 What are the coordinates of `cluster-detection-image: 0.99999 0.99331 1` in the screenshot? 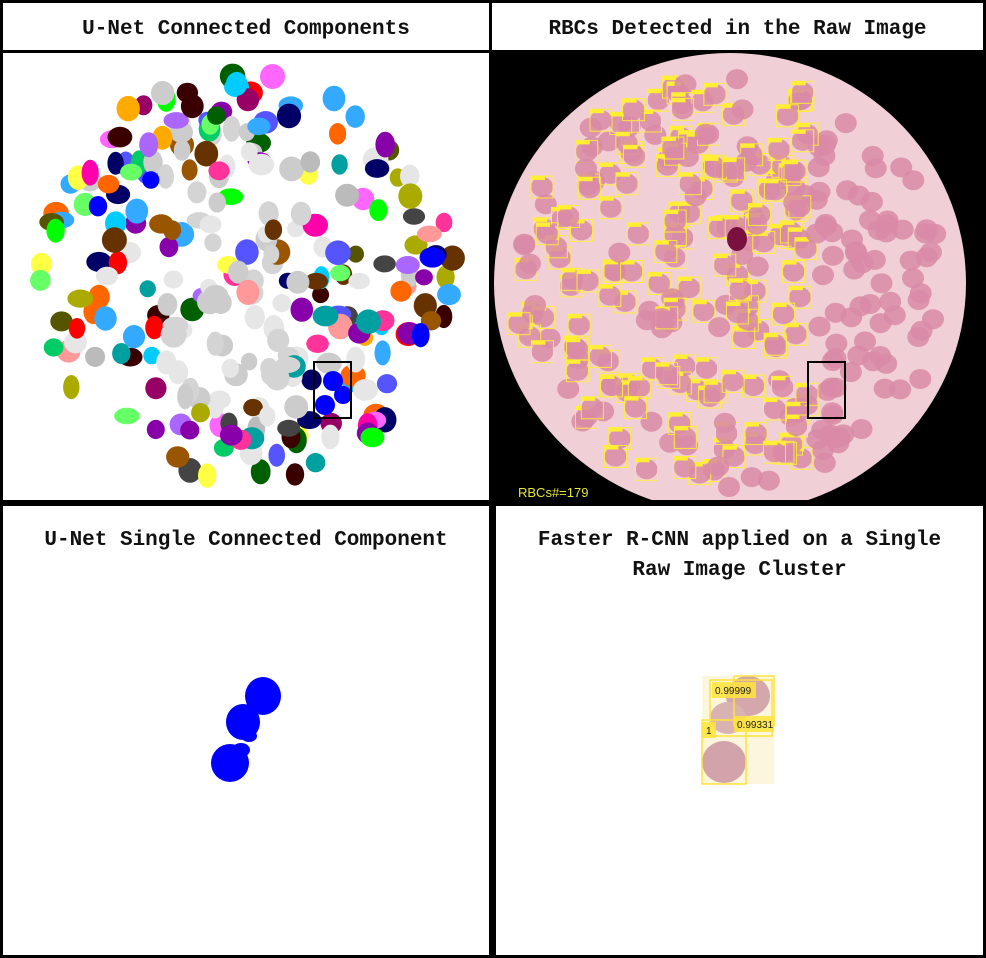 It's located at (738, 730).